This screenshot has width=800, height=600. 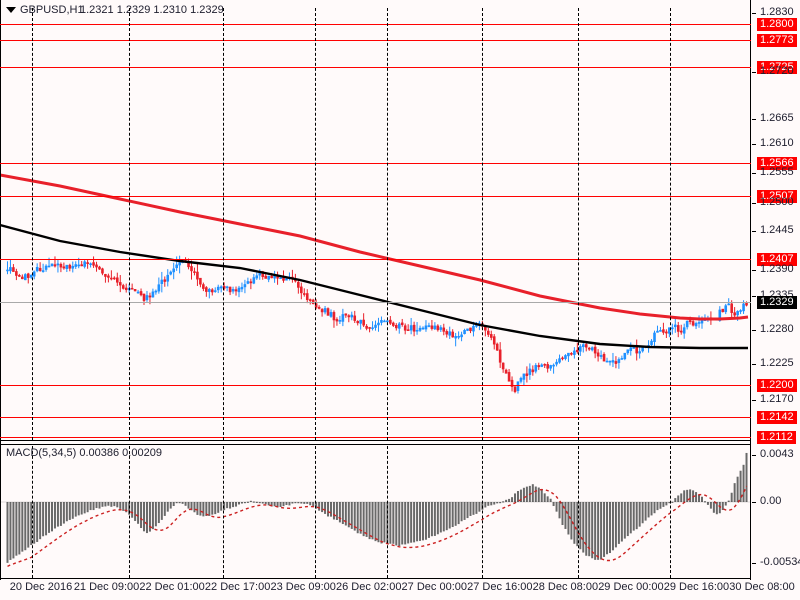 I want to click on macd-axis-tick-label: -0.00534, so click(x=780, y=562).